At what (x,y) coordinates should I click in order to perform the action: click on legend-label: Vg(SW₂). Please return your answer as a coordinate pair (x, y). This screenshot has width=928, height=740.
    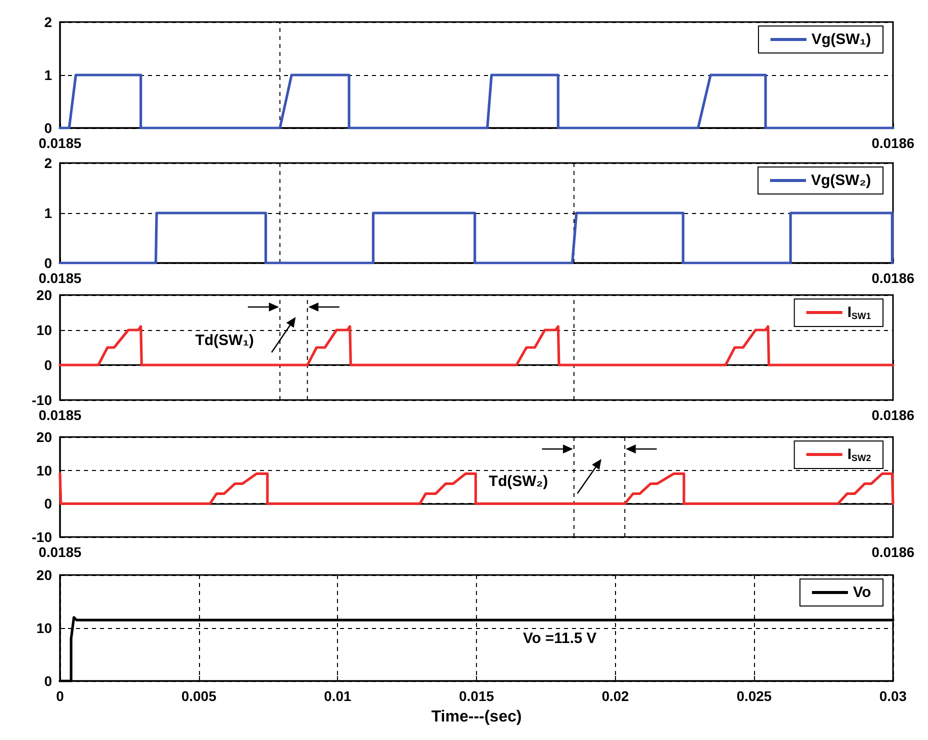
    Looking at the image, I should click on (841, 180).